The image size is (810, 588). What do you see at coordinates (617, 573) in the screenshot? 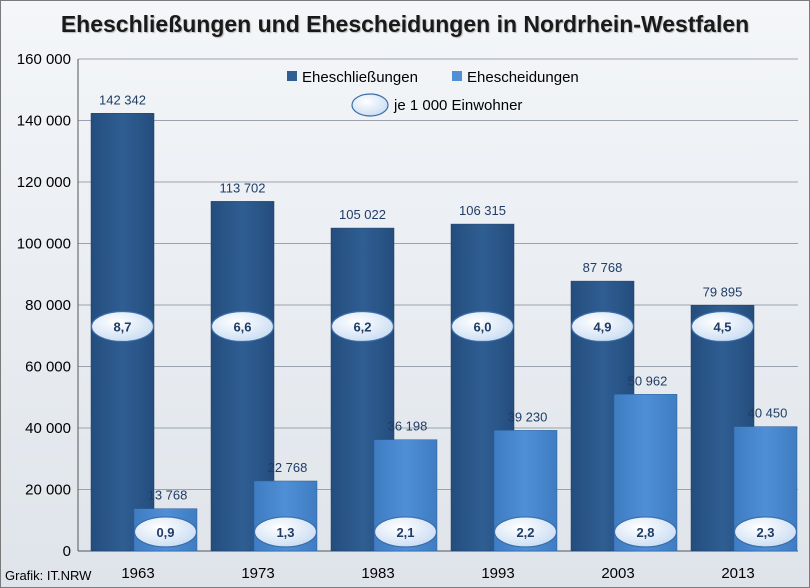
I see `x-tick-label: 2003` at bounding box center [617, 573].